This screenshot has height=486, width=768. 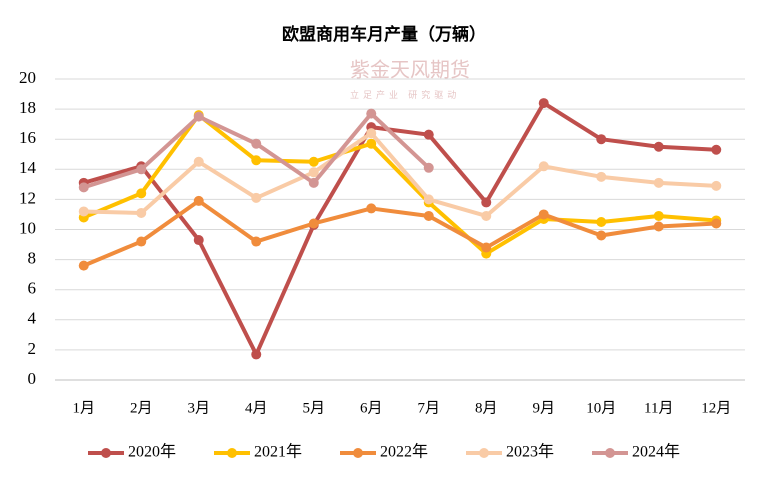 What do you see at coordinates (32, 378) in the screenshot?
I see `y-tick-label: 0` at bounding box center [32, 378].